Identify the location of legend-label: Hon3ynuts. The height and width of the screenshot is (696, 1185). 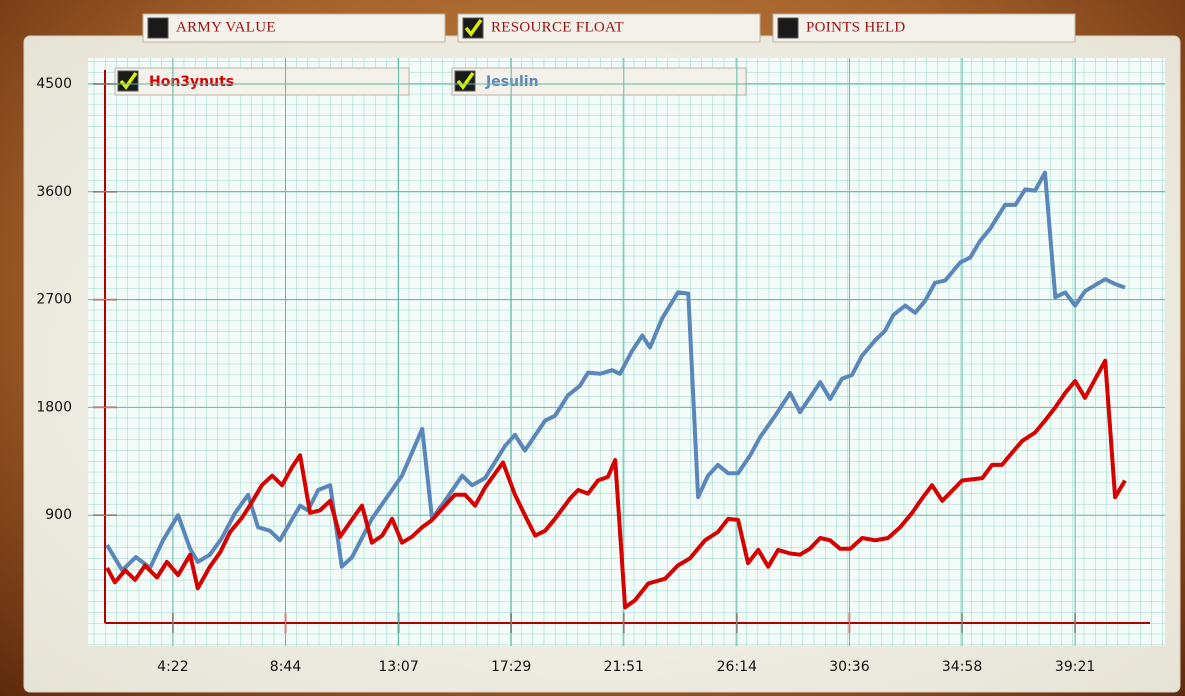
(191, 82).